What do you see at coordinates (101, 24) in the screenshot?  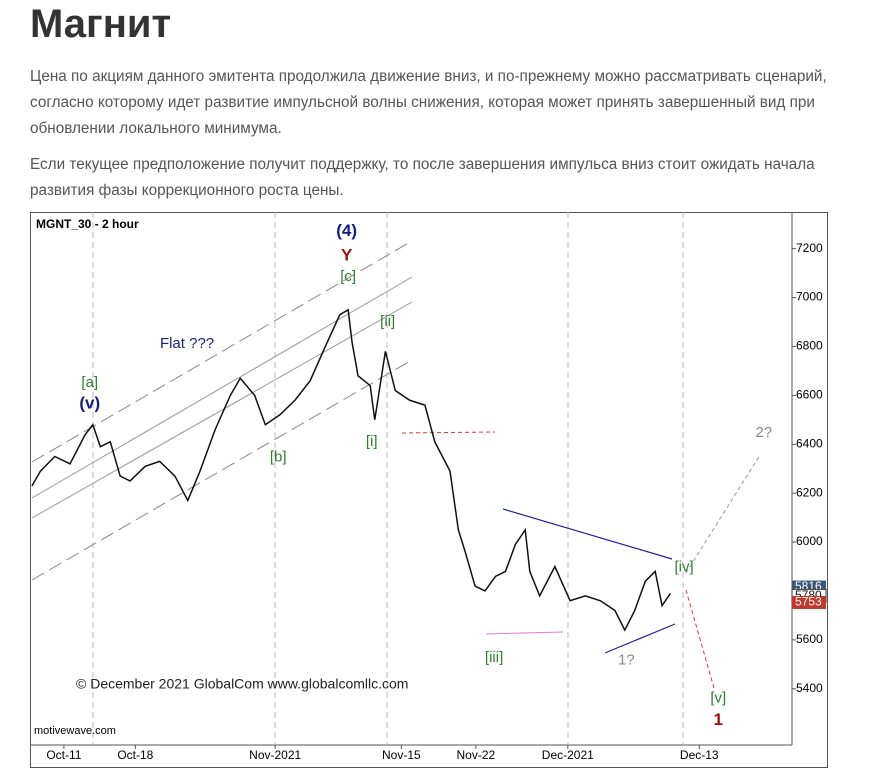 I see `title: Магнит` at bounding box center [101, 24].